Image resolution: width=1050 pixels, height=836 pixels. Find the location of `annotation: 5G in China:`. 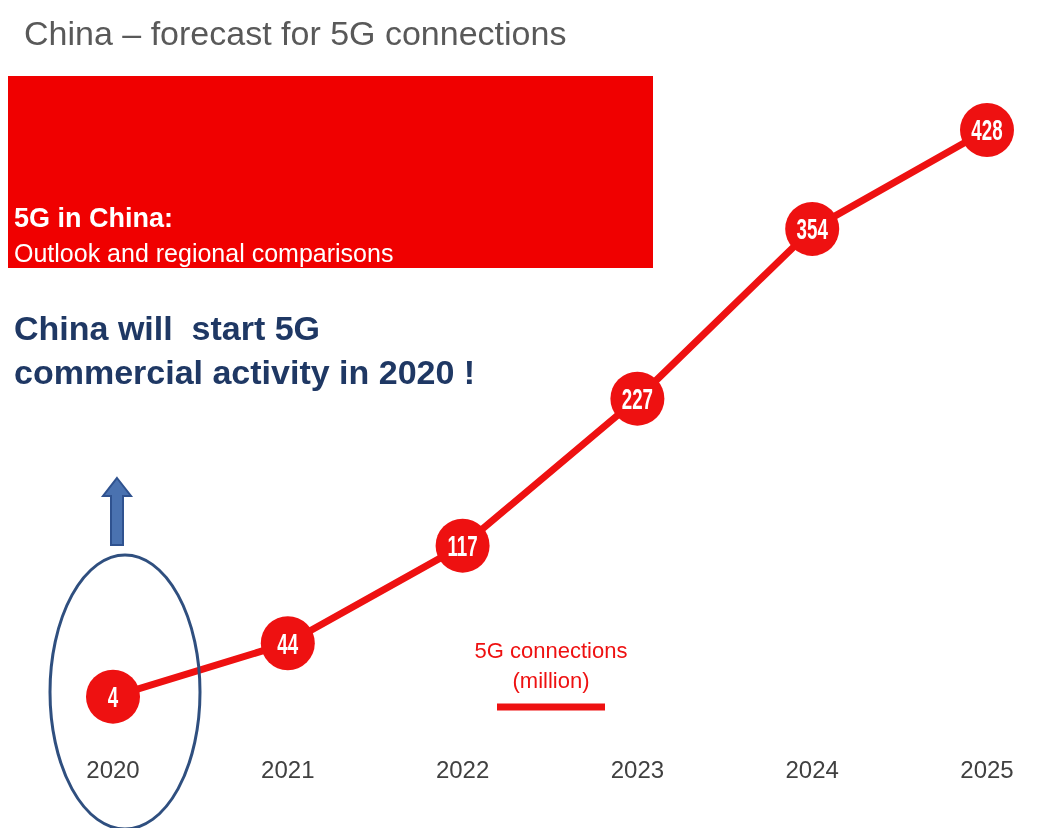

annotation: 5G in China: is located at coordinates (94, 218).